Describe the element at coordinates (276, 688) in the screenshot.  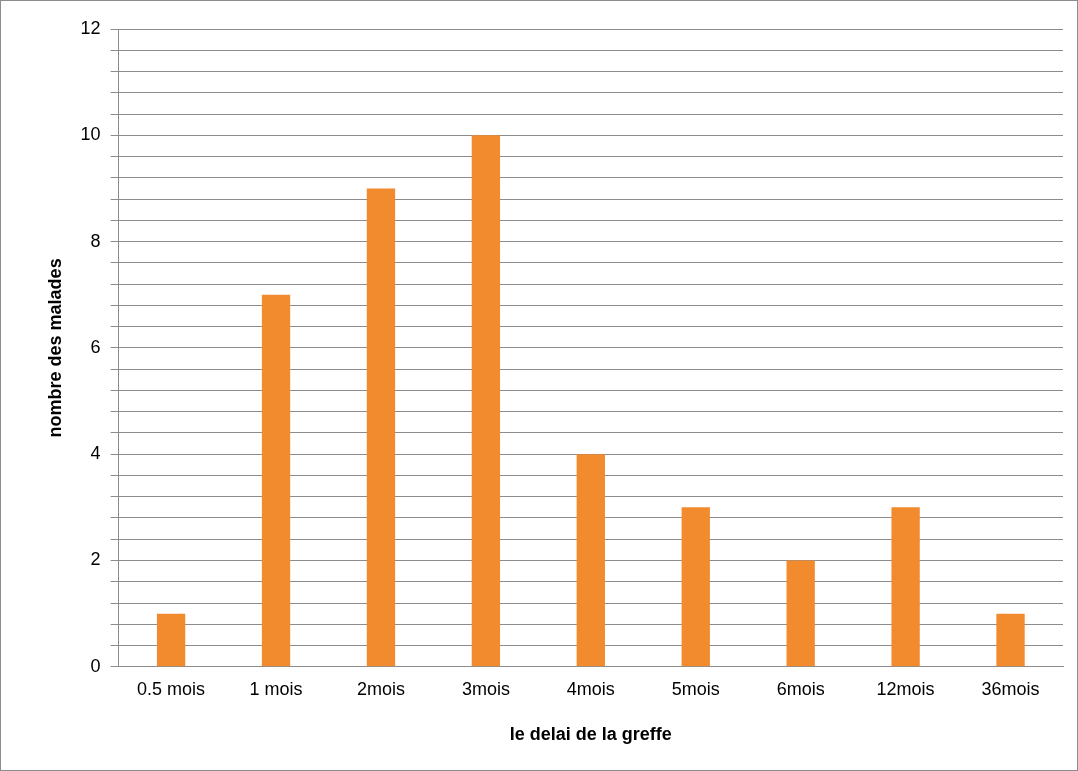
I see `x-tick-label: 1 mois` at that location.